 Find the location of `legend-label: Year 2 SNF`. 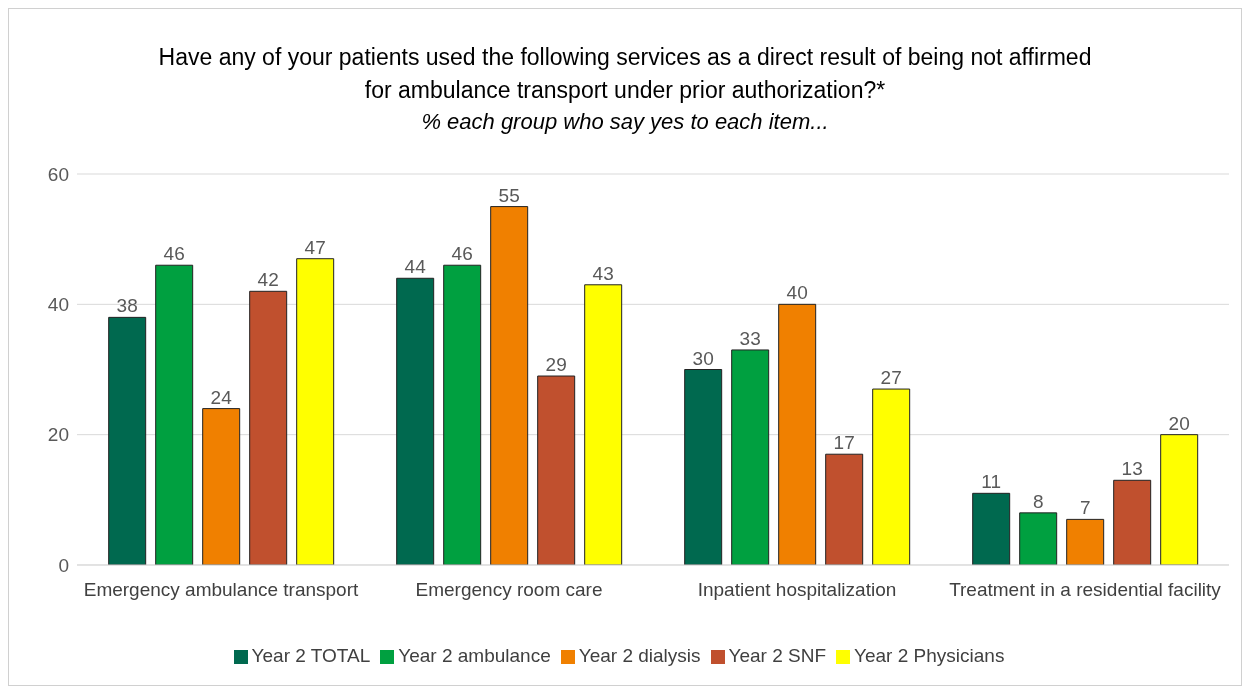

legend-label: Year 2 SNF is located at coordinates (777, 655).